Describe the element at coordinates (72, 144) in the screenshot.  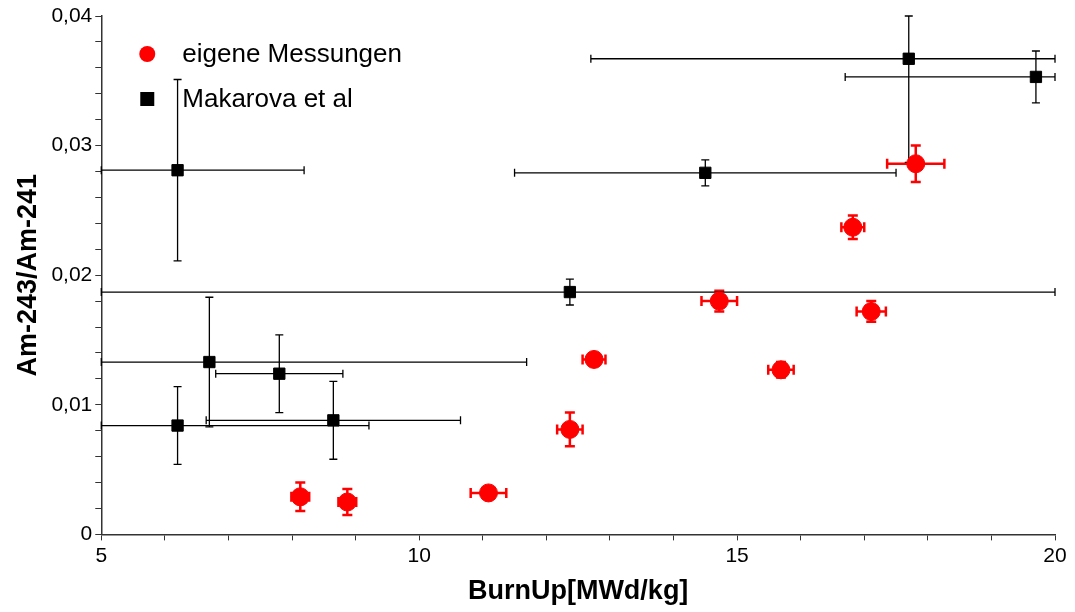
I see `y-tick-label: 0,03` at that location.